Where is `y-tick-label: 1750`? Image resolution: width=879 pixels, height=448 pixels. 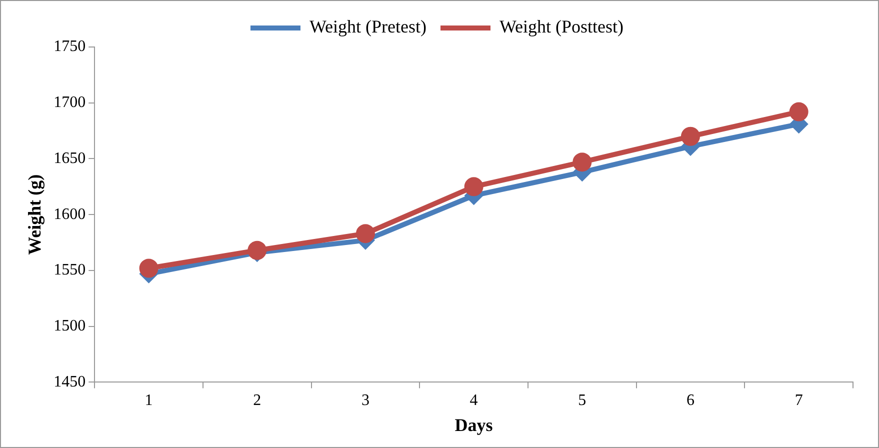
y-tick-label: 1750 is located at coordinates (70, 47).